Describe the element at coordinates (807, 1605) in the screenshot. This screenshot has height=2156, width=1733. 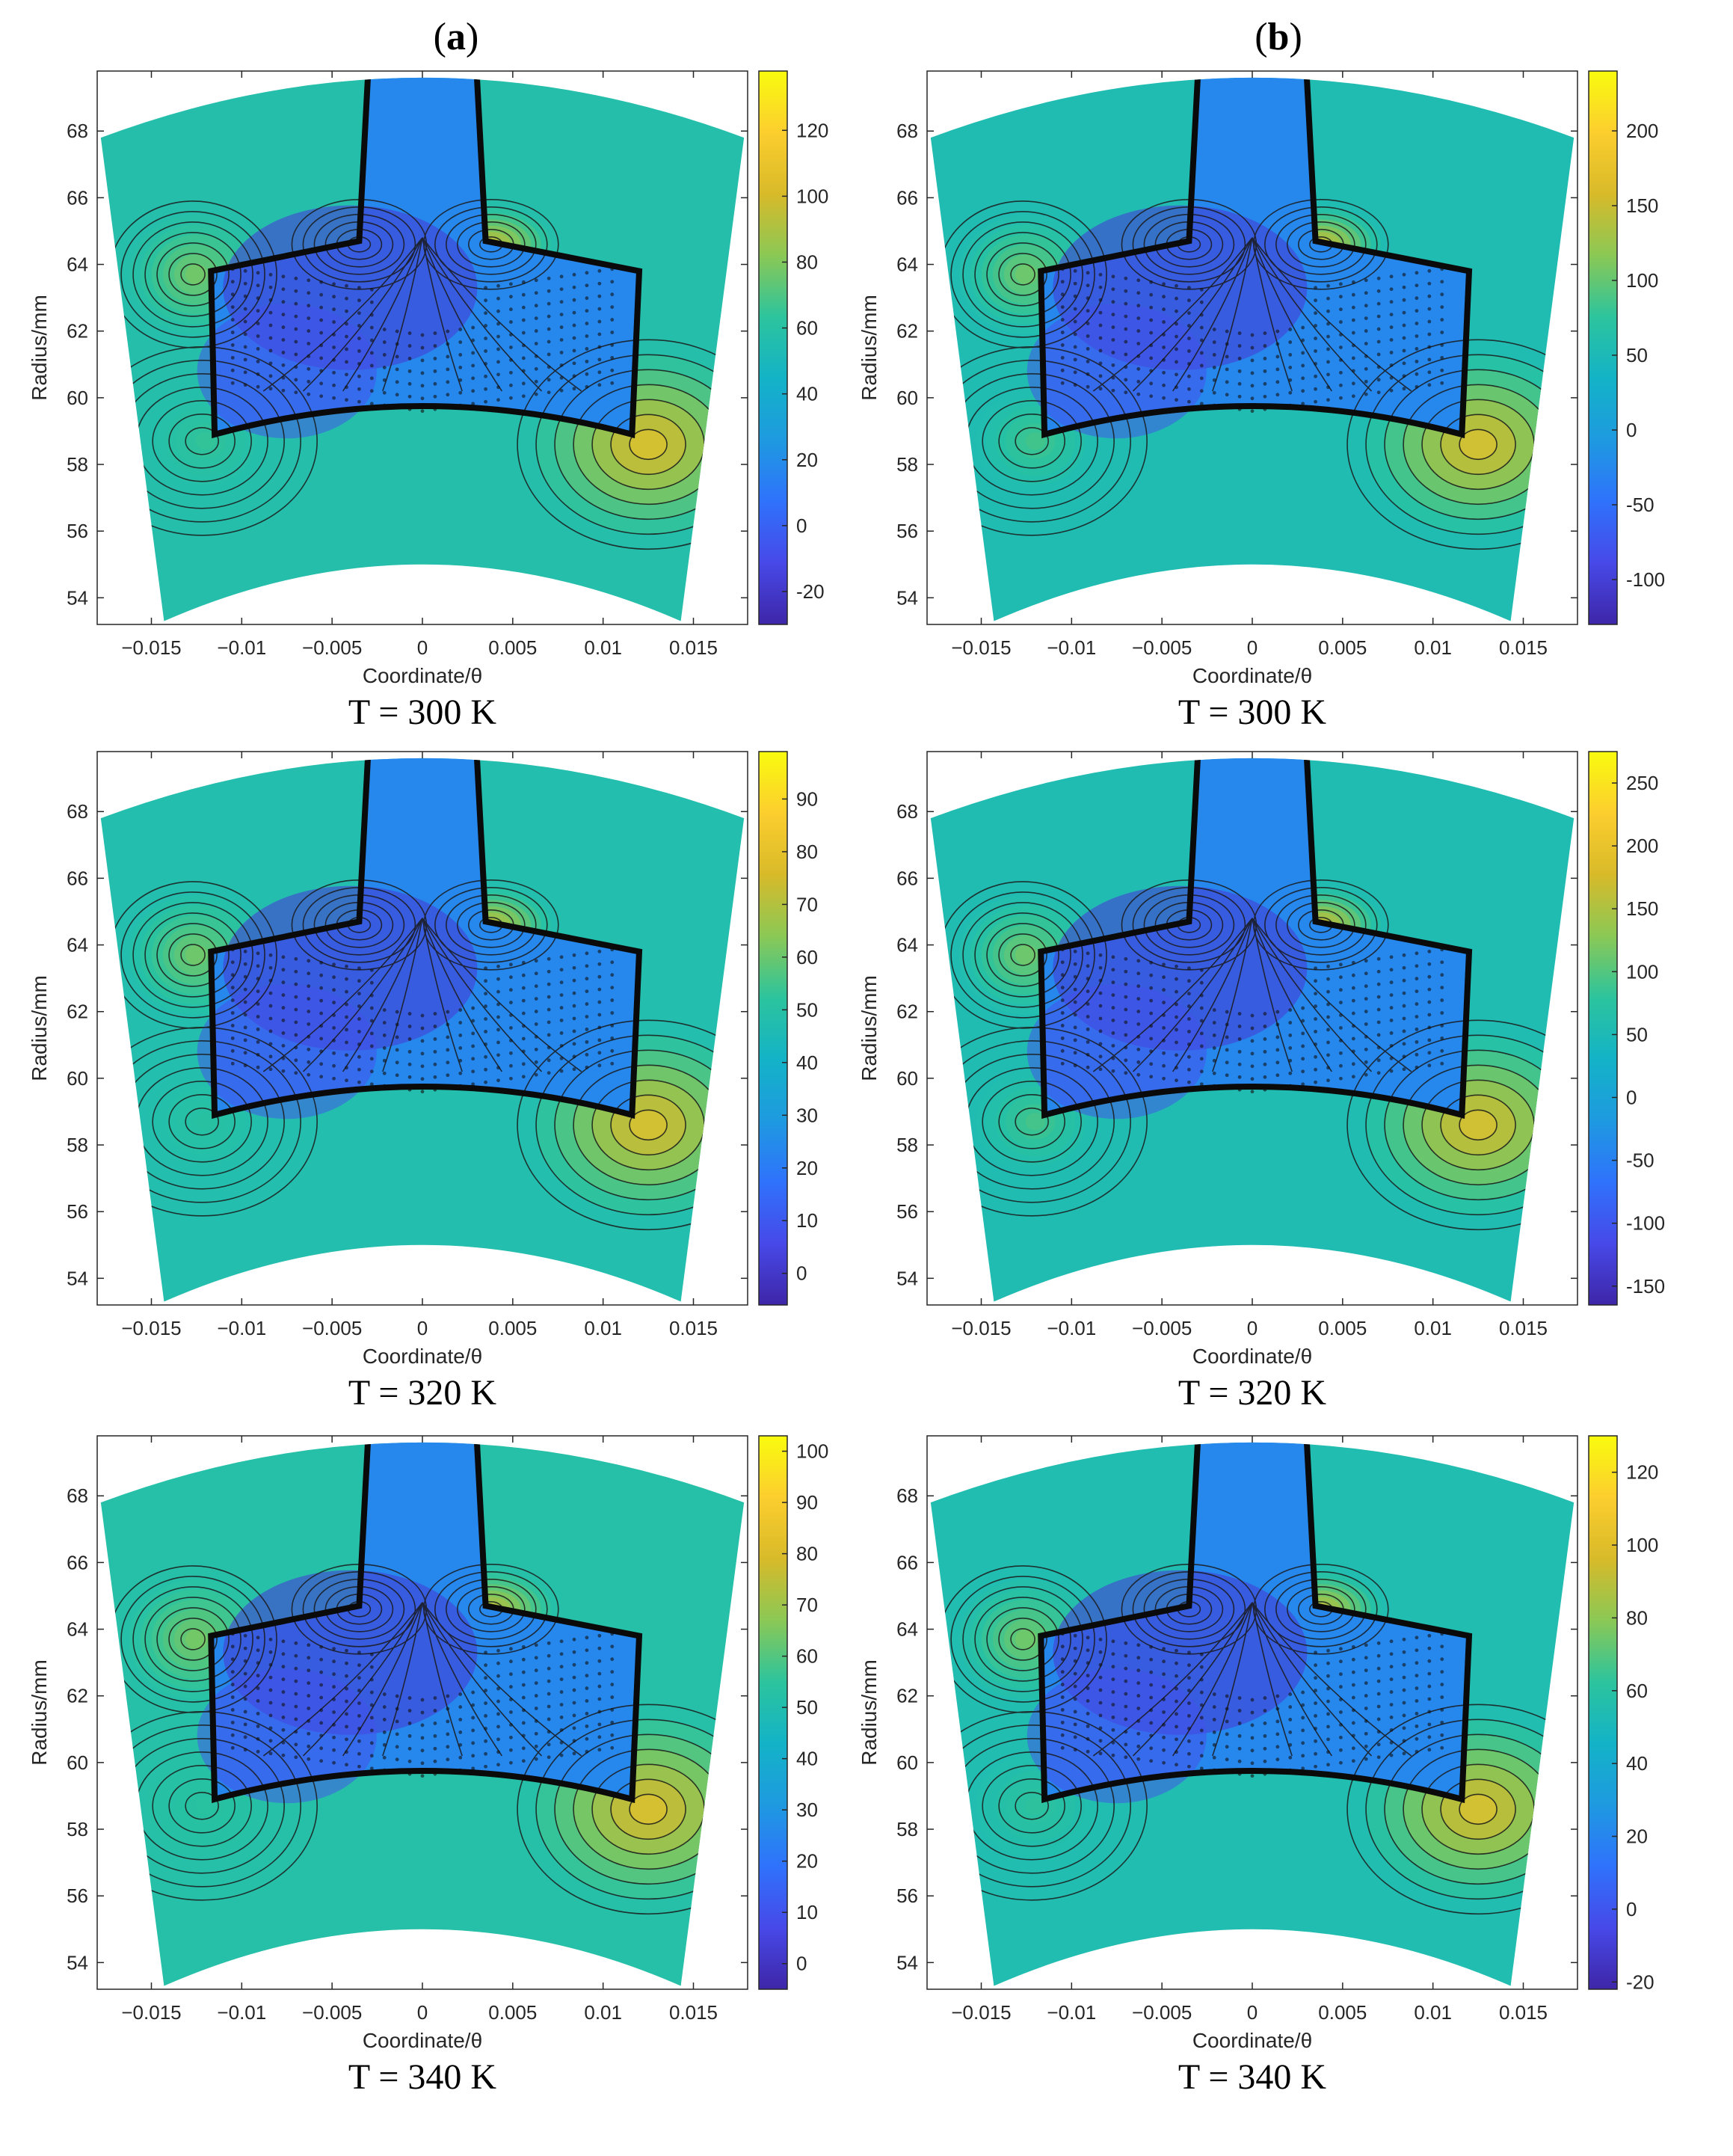
I see `colorbar-tick-label: 70` at that location.